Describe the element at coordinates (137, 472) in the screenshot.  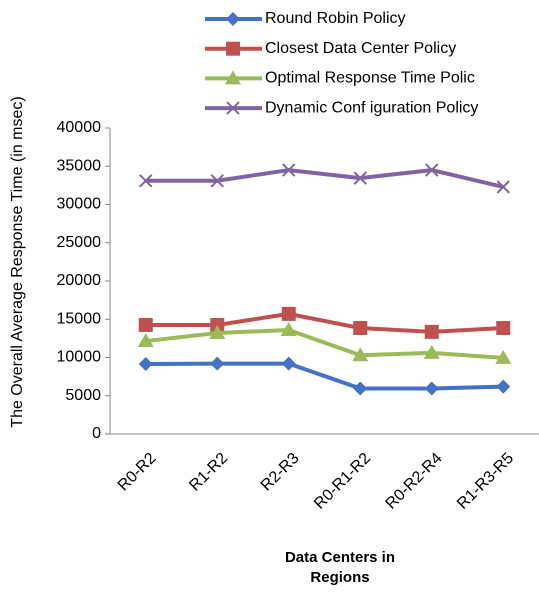
I see `x-tick-label: R0-R2` at that location.